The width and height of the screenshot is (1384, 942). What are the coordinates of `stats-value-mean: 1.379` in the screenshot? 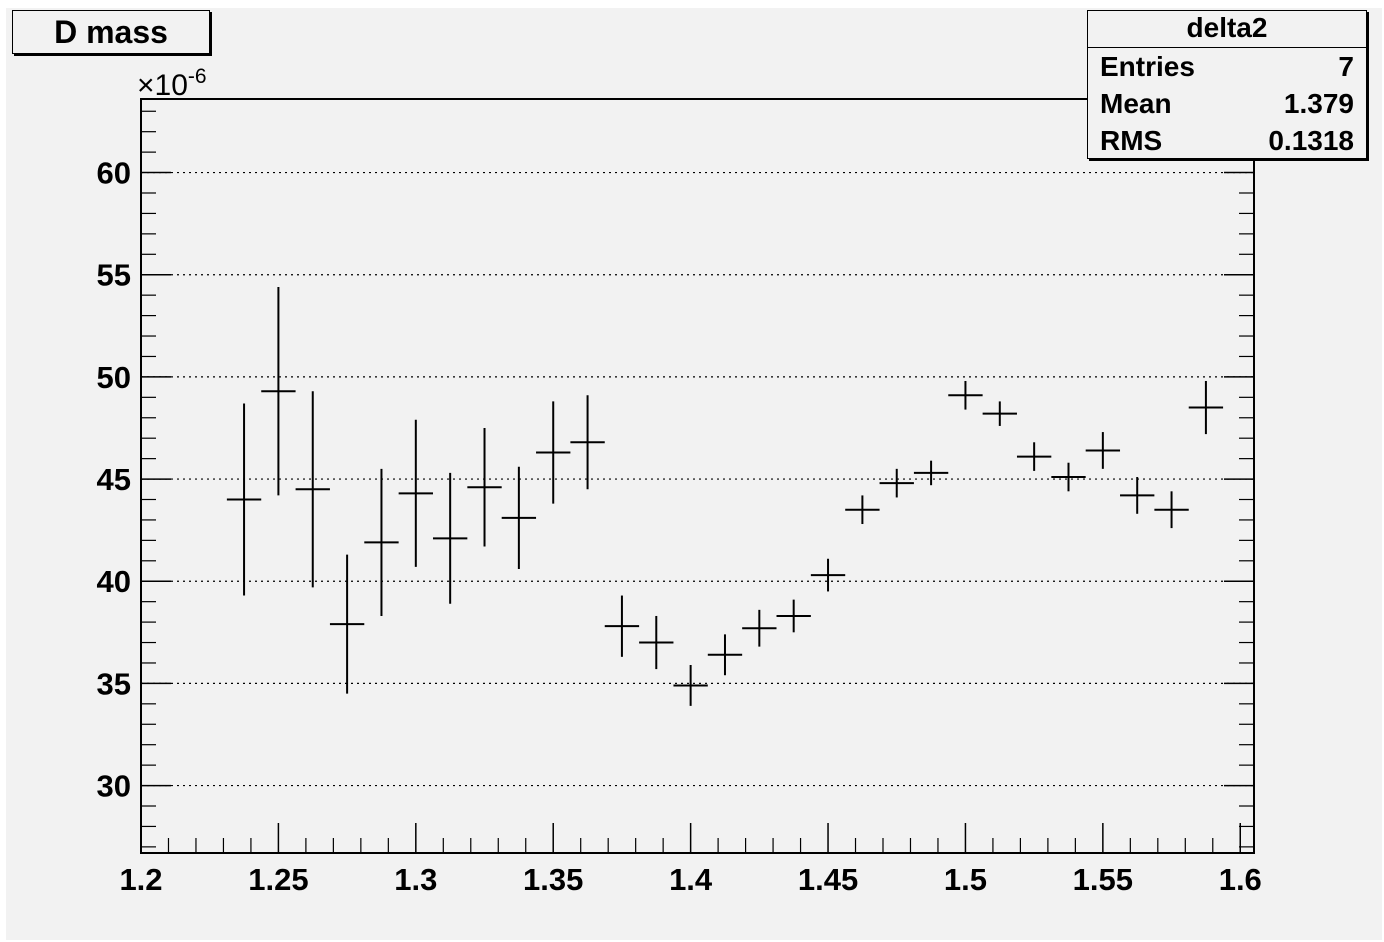 It's located at (1318, 103).